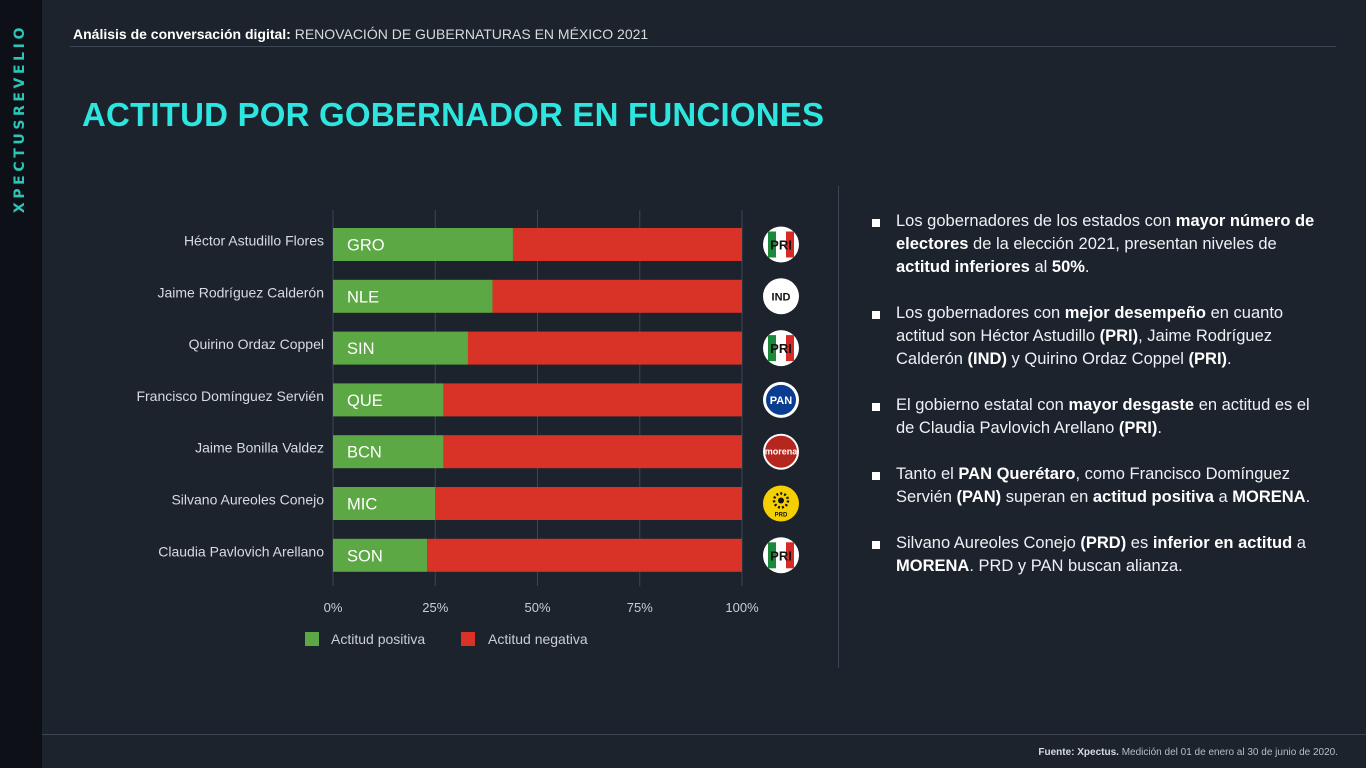  What do you see at coordinates (963, 267) in the screenshot?
I see `bullet-text-bold: actitud inferiores` at bounding box center [963, 267].